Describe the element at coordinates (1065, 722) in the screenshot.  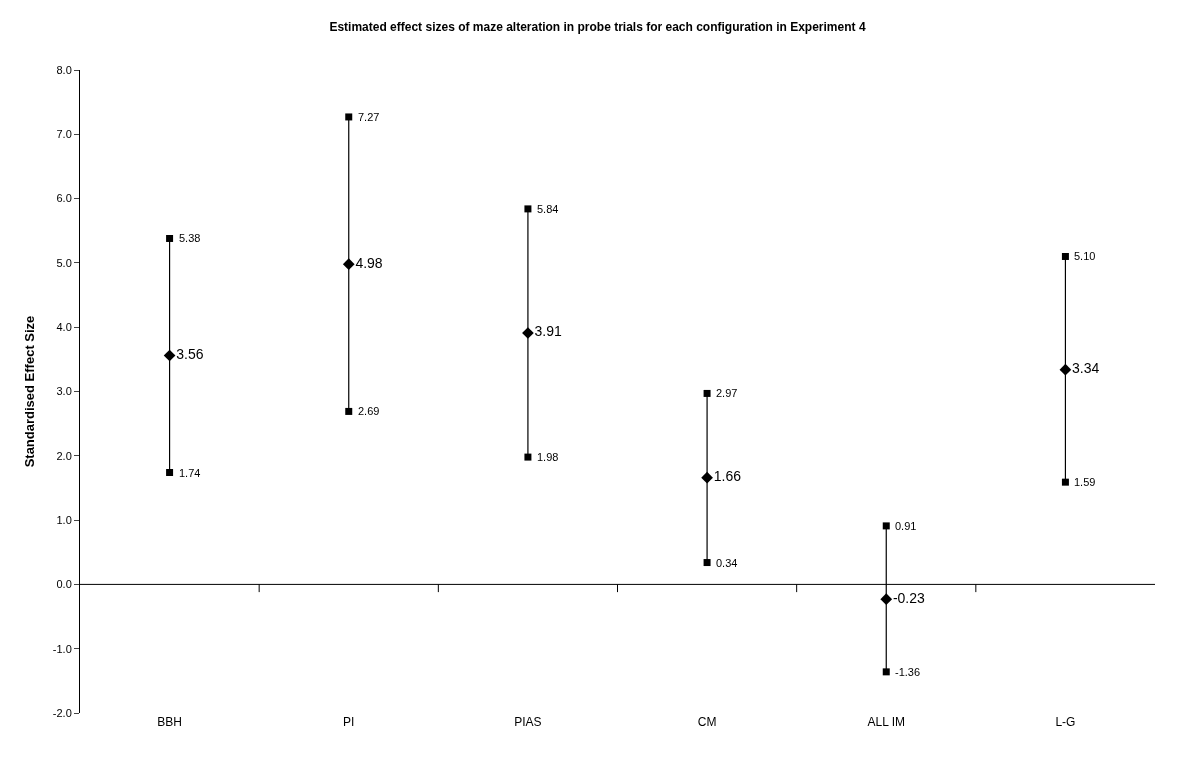
I see `x-tick-label: L-G` at that location.